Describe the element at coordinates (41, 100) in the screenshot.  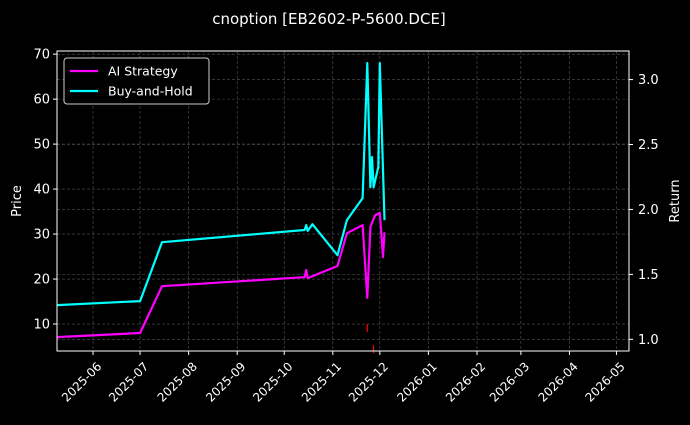
I see `y-tick-label: 60` at that location.